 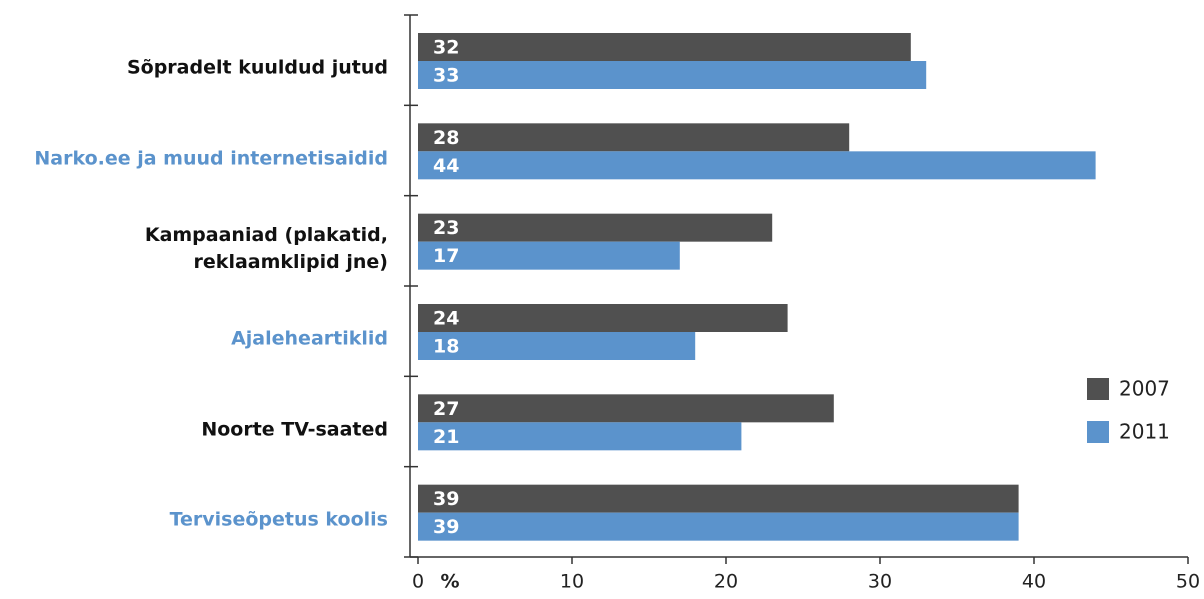 What do you see at coordinates (294, 429) in the screenshot?
I see `category-label: Noorte TV-saated` at bounding box center [294, 429].